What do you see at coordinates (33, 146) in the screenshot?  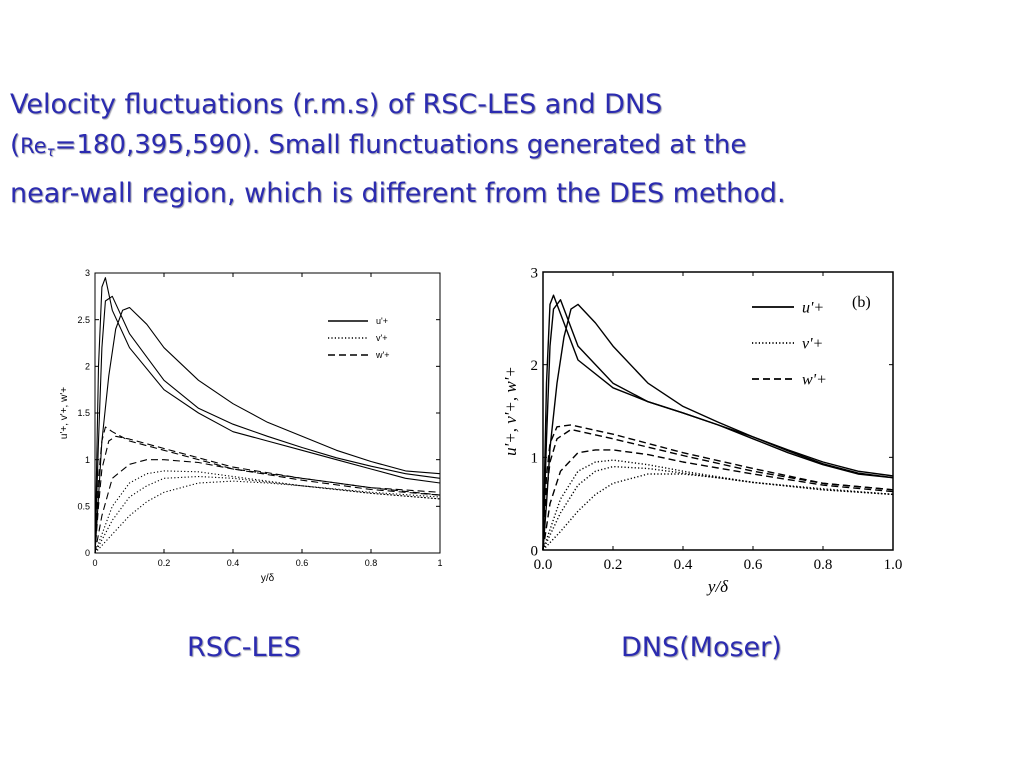 I see `reynolds-symbol: Re` at bounding box center [33, 146].